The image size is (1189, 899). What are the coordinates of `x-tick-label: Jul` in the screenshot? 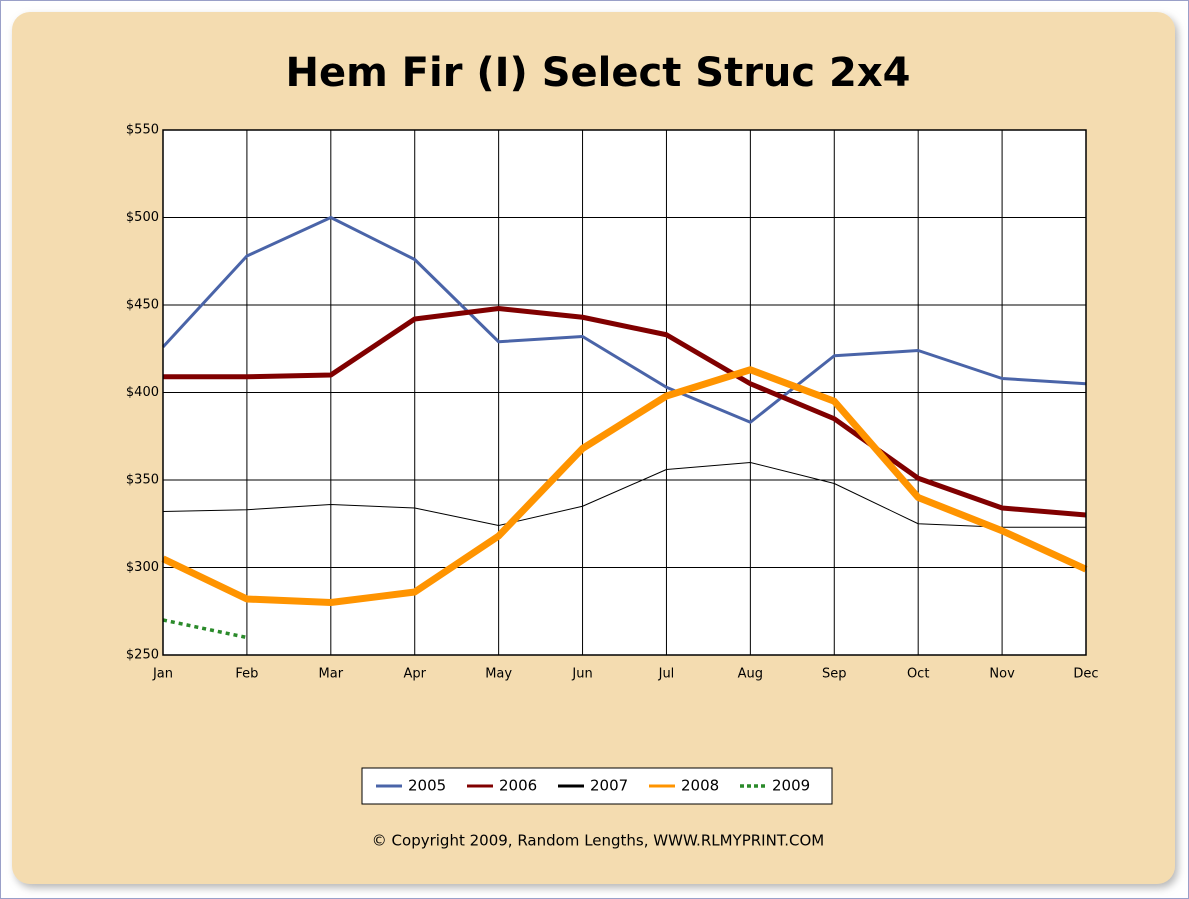 It's located at (666, 674).